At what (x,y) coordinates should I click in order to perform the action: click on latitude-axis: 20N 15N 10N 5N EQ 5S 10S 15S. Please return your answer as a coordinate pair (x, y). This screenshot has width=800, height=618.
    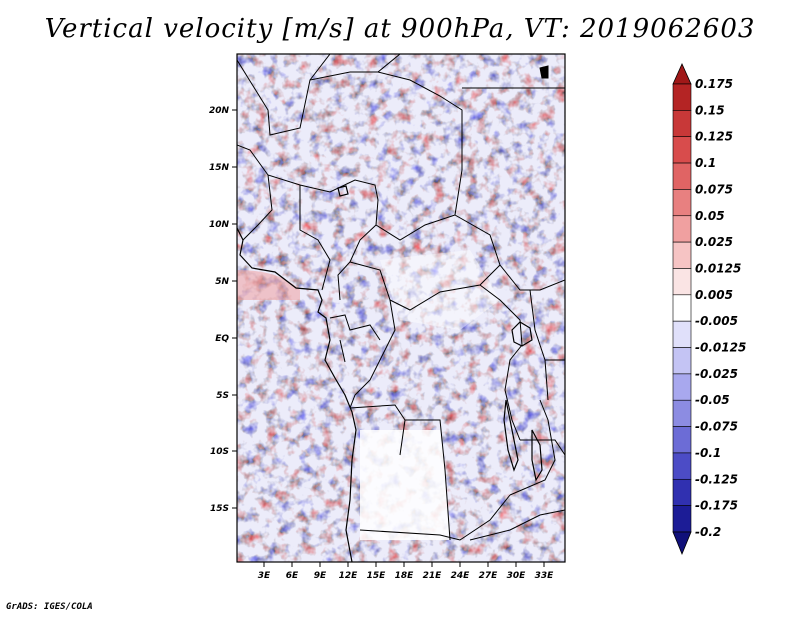
    Looking at the image, I should click on (223, 310).